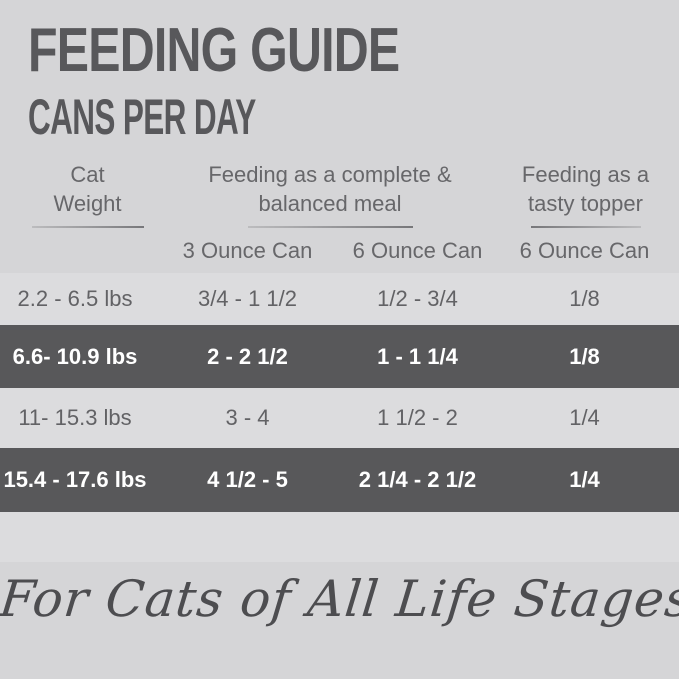  Describe the element at coordinates (247, 298) in the screenshot. I see `cell-complete-3oz: 3/4 - 1 1/2` at that location.